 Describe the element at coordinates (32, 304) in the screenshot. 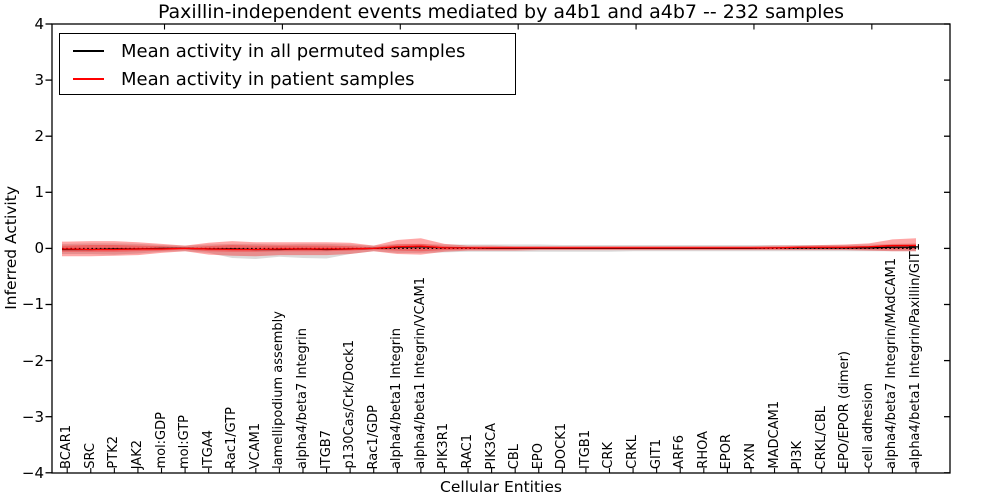

I see `y-tick-label: −1` at that location.